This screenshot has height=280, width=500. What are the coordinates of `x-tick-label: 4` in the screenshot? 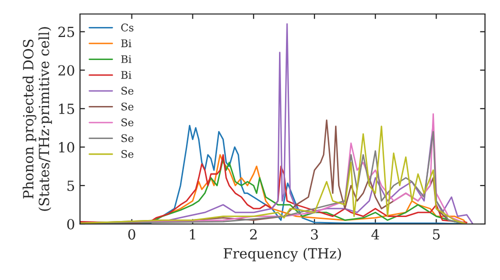 It's located at (375, 234).